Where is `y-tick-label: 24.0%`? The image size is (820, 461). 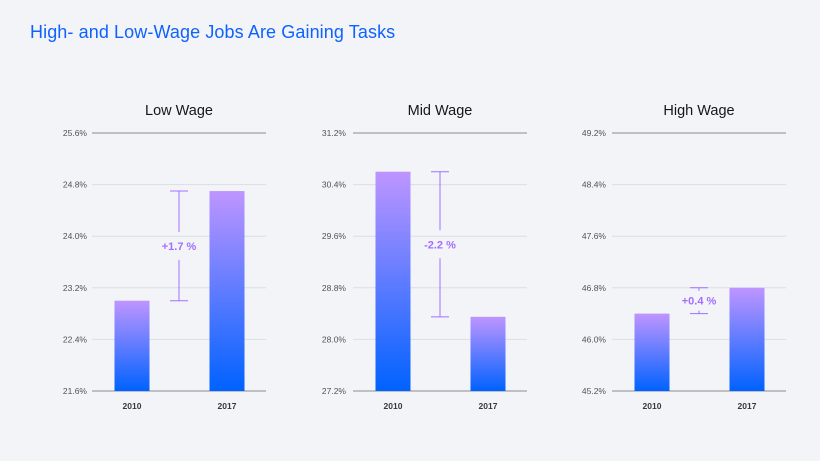
y-tick-label: 24.0% is located at coordinates (75, 236).